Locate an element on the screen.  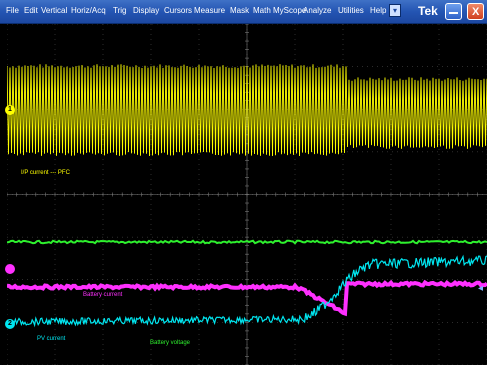
menu-file: File is located at coordinates (12, 10).